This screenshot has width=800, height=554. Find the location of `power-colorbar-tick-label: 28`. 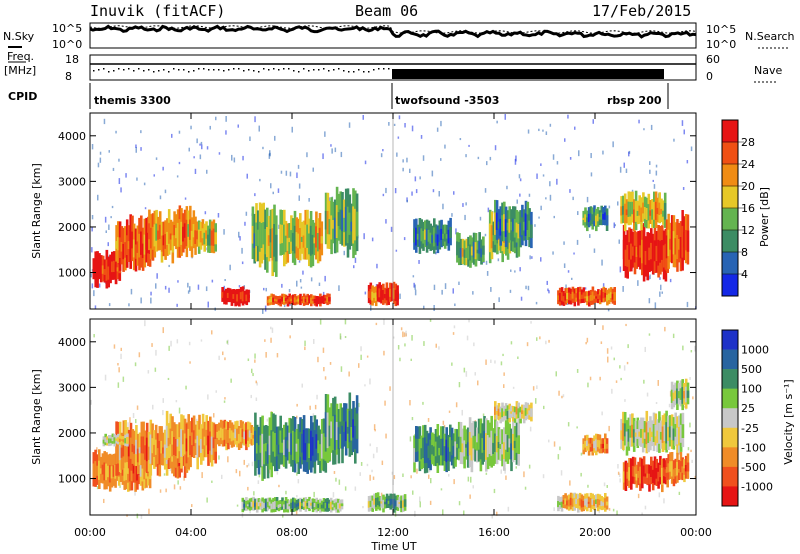

power-colorbar-tick-label: 28 is located at coordinates (748, 142).